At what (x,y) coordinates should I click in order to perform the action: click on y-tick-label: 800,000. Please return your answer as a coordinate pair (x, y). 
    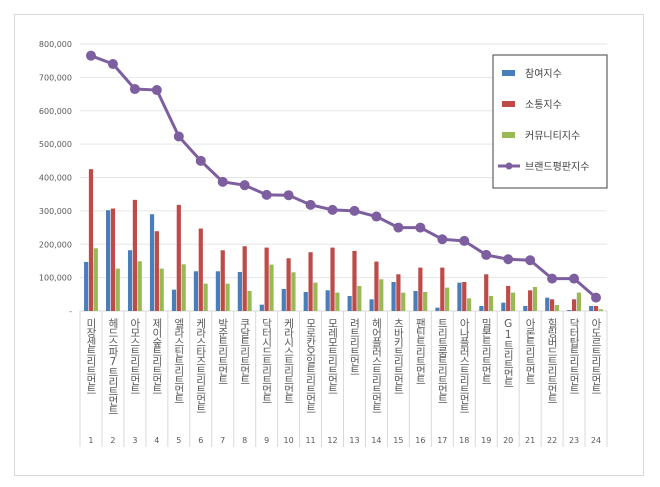
    Looking at the image, I should click on (55, 44).